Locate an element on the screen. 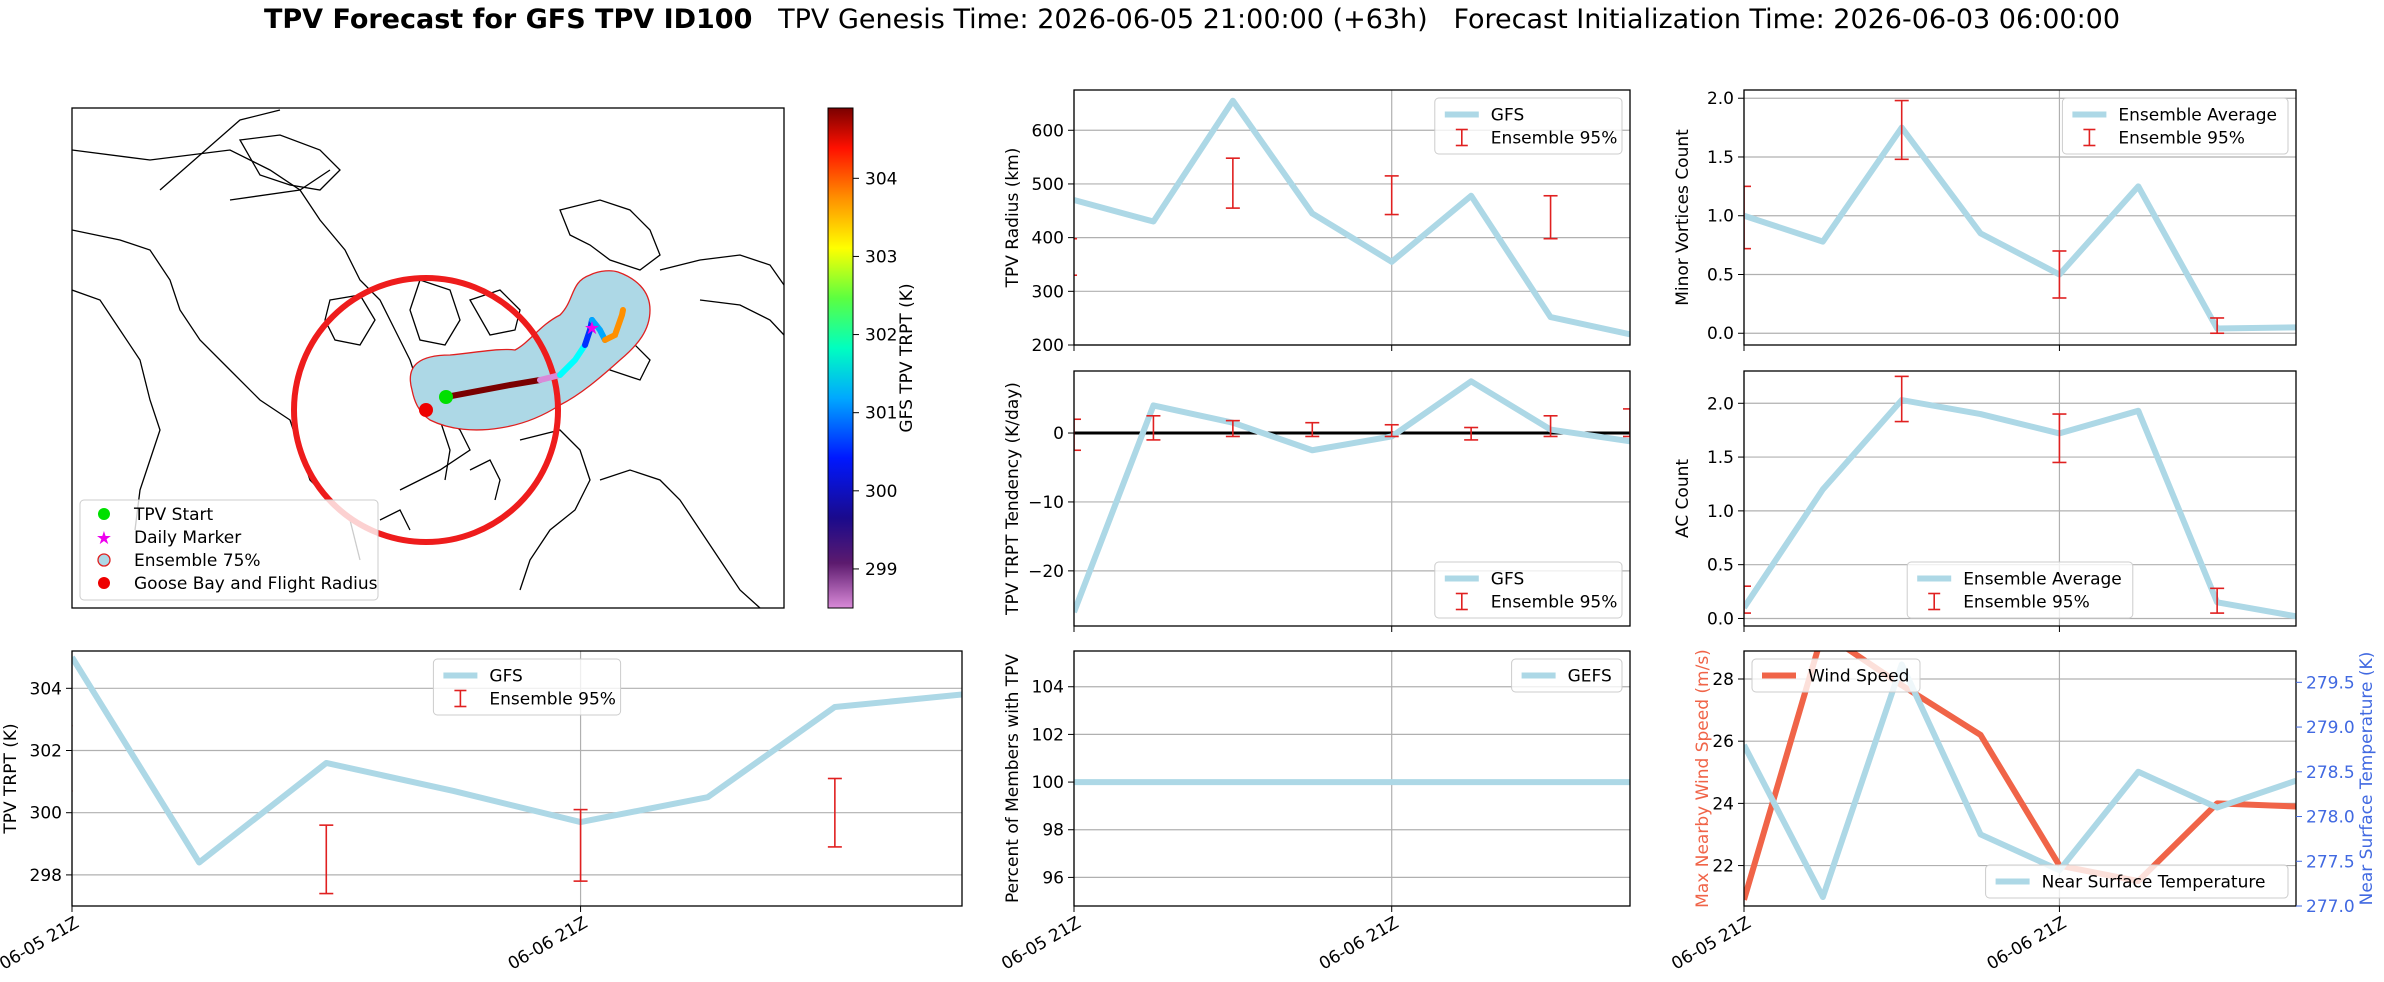  y-tick-label: 400 is located at coordinates (1048, 239).